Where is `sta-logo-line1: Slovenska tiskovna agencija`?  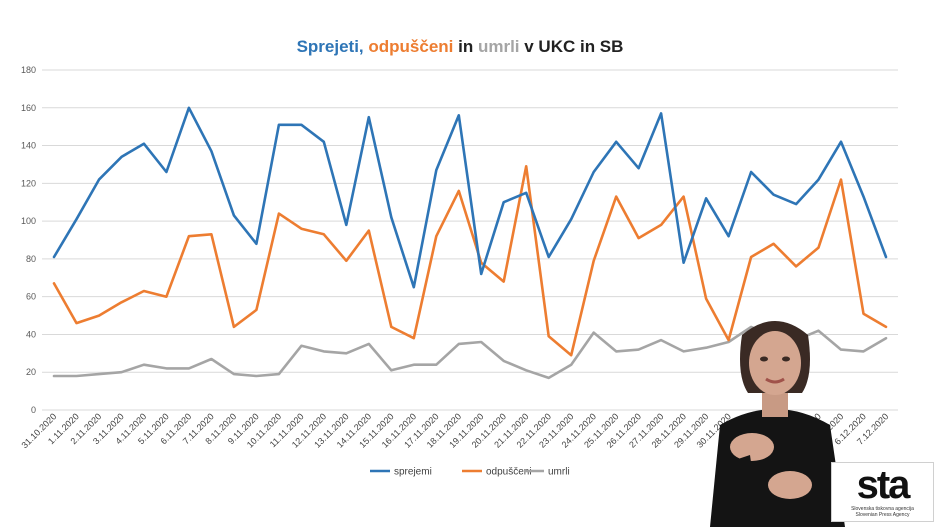 sta-logo-line1: Slovenska tiskovna agencija is located at coordinates (882, 509).